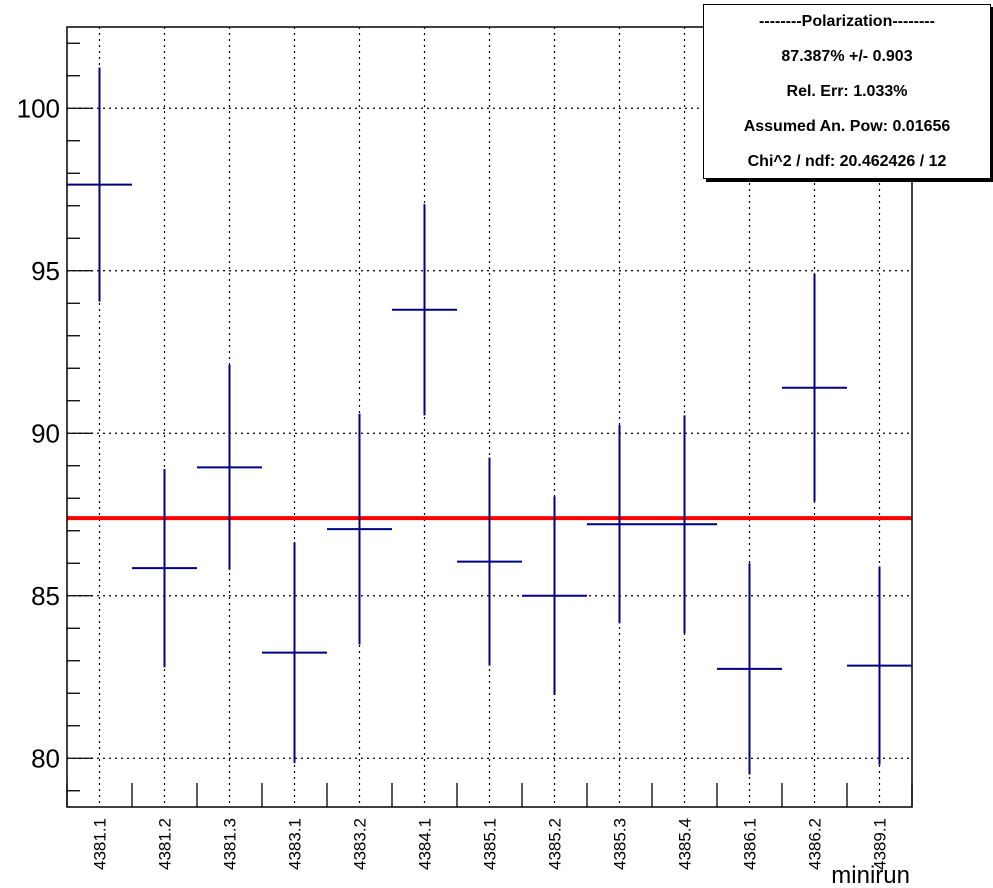 The width and height of the screenshot is (993, 888). Describe the element at coordinates (847, 56) in the screenshot. I see `stats-line-value: 87.387% +/- 0.903` at that location.